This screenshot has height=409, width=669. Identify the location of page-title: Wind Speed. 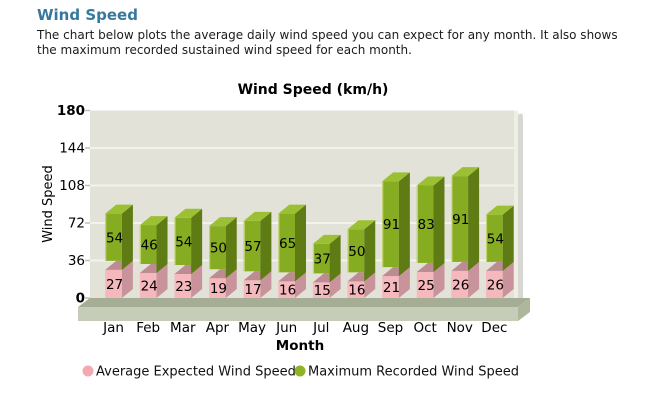
(87, 15).